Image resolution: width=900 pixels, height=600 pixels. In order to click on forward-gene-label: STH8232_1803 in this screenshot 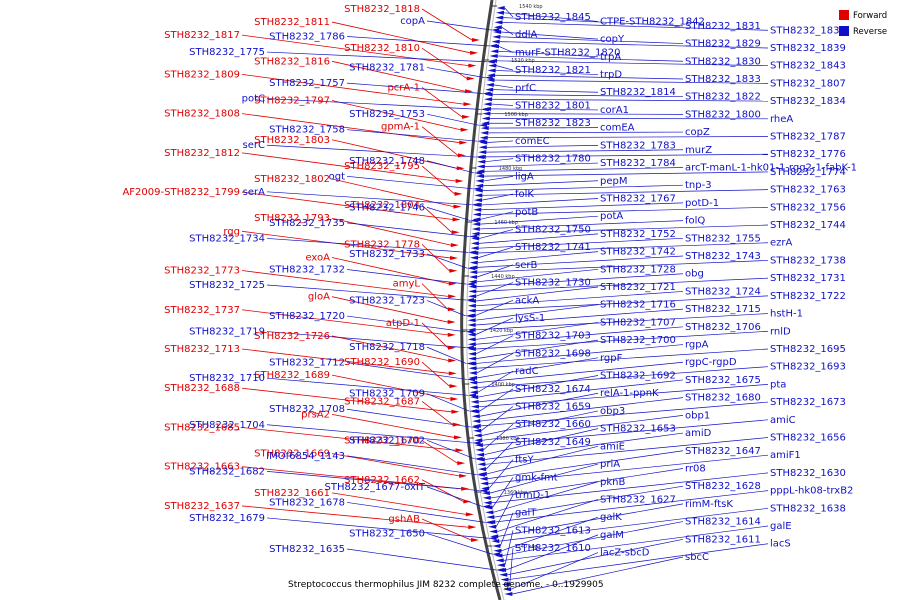, I will do `click(292, 140)`.